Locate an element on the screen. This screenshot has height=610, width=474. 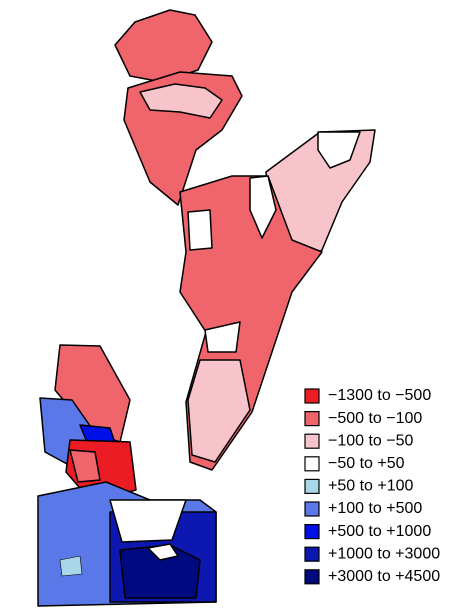
legend-label: +1000 to +3000 is located at coordinates (384, 553).